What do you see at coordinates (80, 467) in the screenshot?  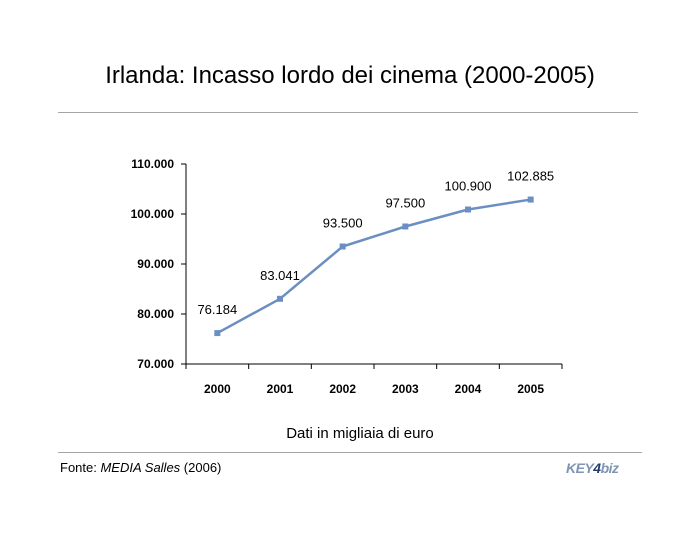 I see `source-prefix: Fonte:` at bounding box center [80, 467].